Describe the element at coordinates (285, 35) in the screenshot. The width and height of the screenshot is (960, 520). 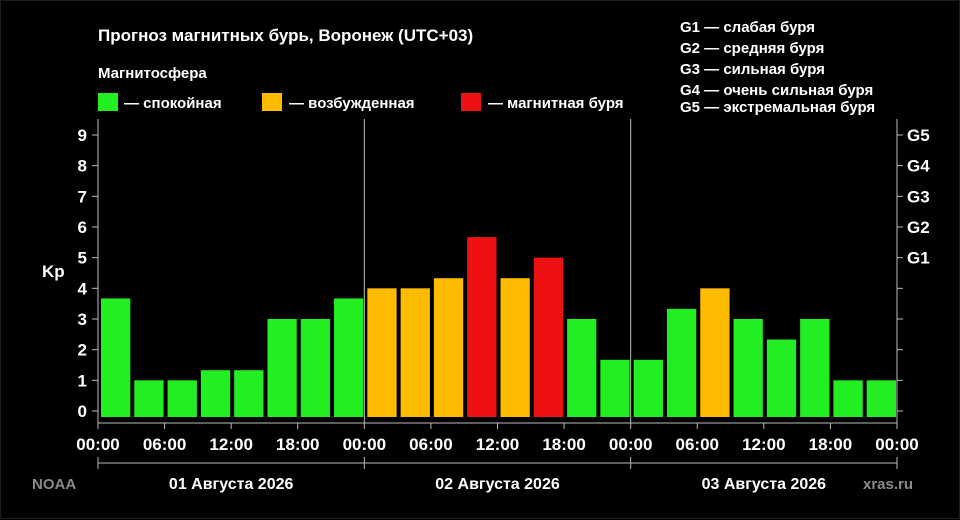
I see `chart-title: Прогноз магнитных бурь, Воронеж (UTC+03)` at that location.